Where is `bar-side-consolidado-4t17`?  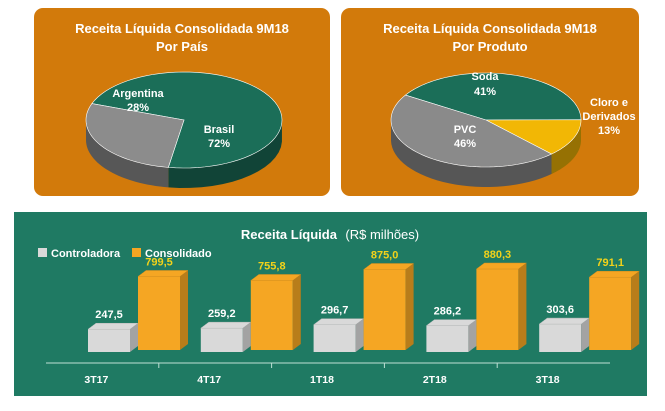
bar-side-consolidado-4t17 is located at coordinates (296, 312).